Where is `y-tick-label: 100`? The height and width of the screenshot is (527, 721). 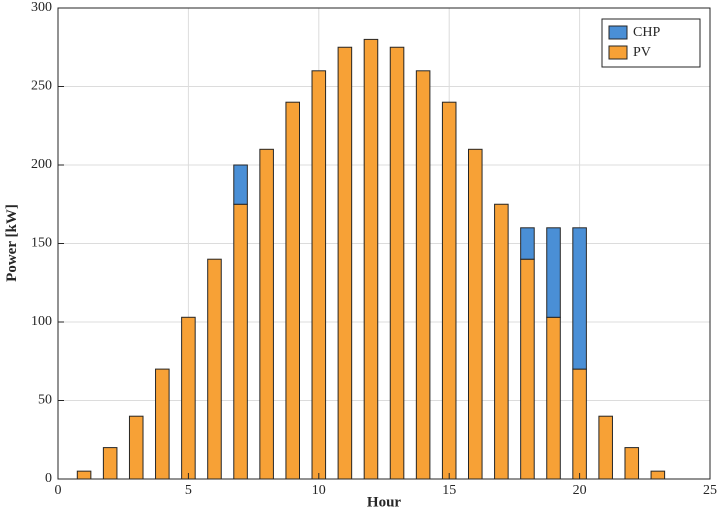
y-tick-label: 100 is located at coordinates (41, 321).